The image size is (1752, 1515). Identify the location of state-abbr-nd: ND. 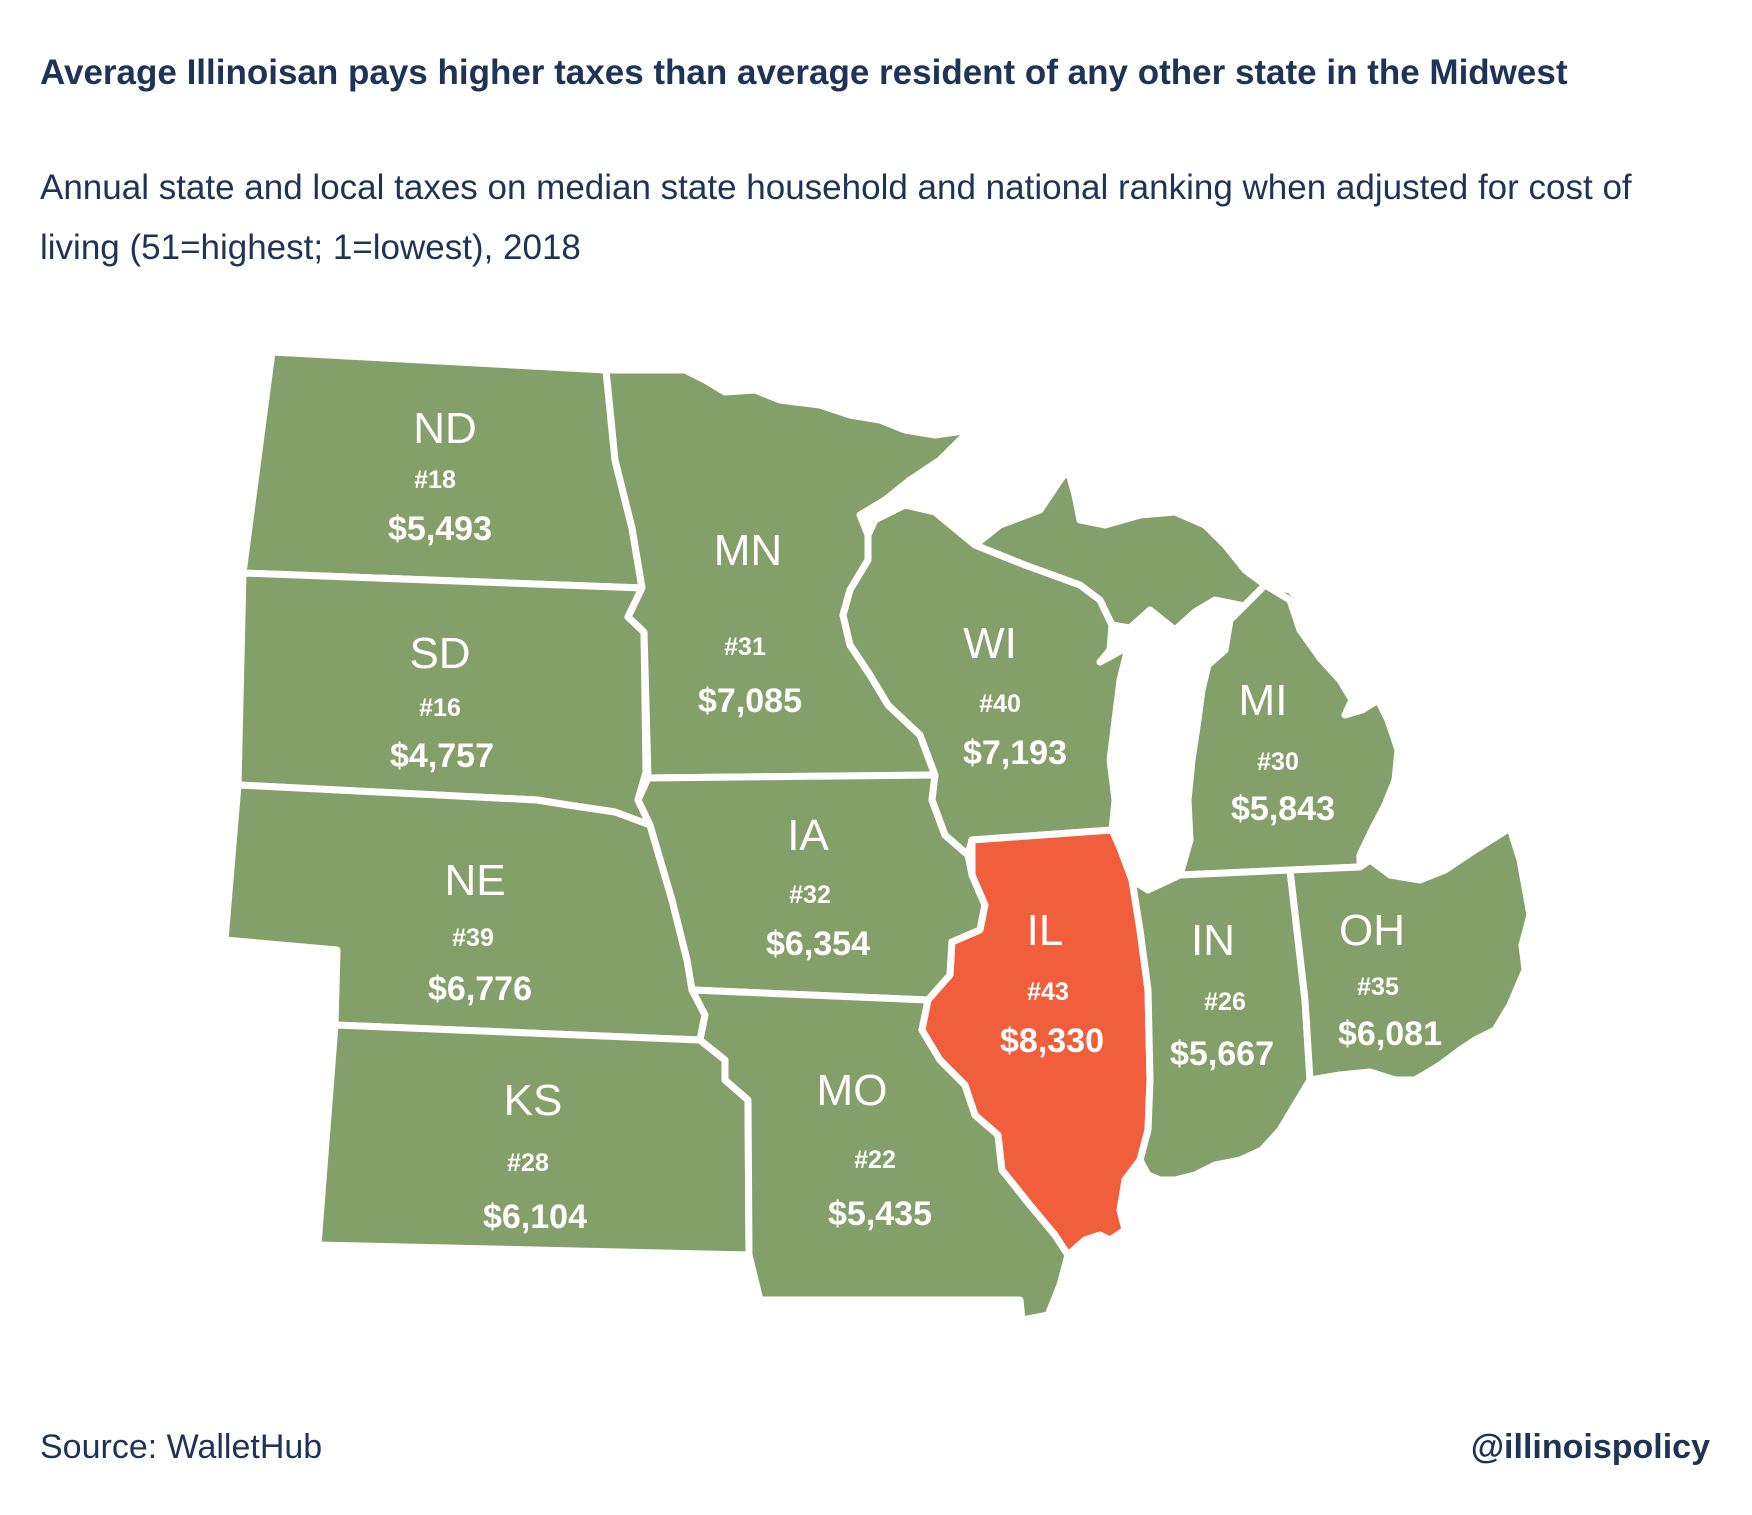
(445, 428).